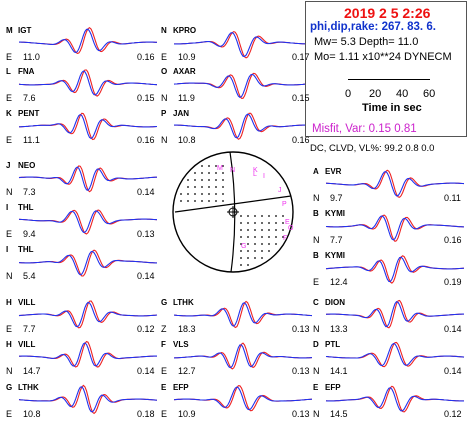  I want to click on beachball: M N KL I JP EOF G, so click(233, 212).